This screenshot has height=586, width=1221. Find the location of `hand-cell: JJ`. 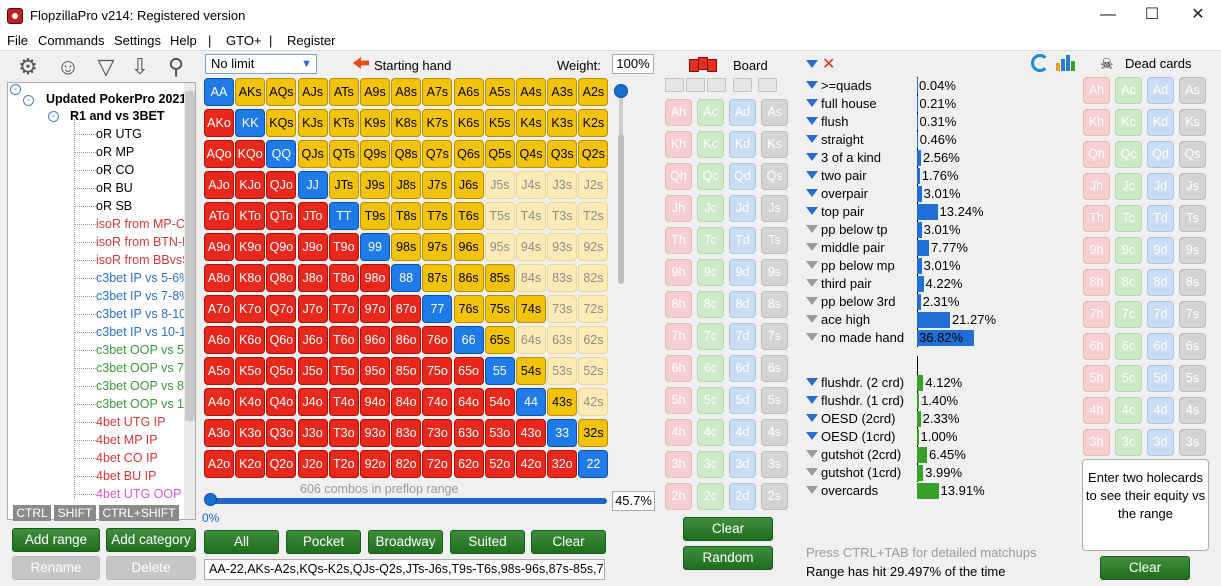

hand-cell: JJ is located at coordinates (312, 185).